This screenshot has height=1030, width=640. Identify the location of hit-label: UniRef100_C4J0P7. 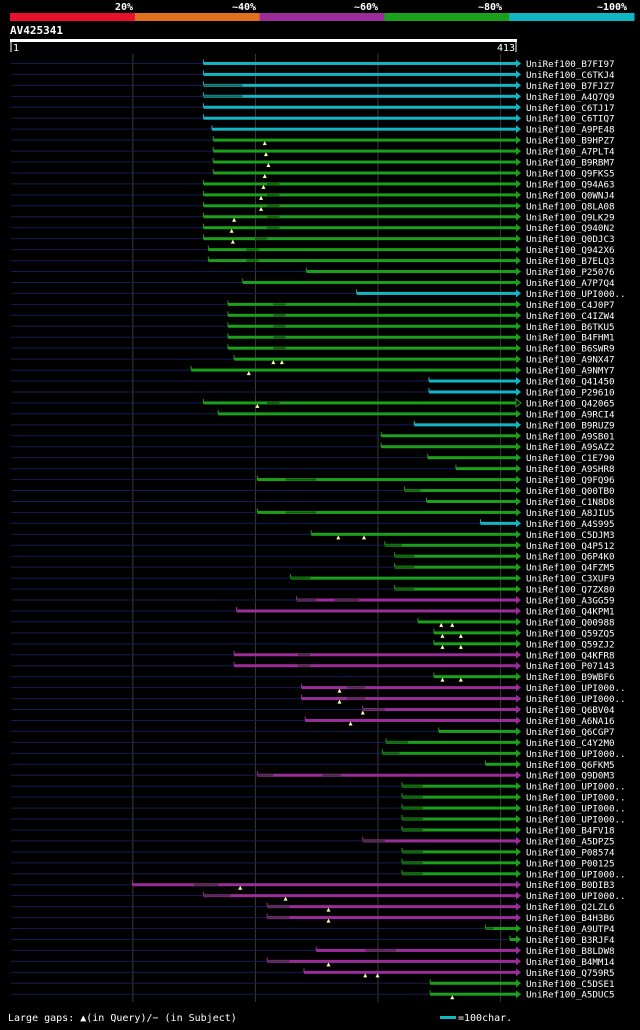
(570, 305).